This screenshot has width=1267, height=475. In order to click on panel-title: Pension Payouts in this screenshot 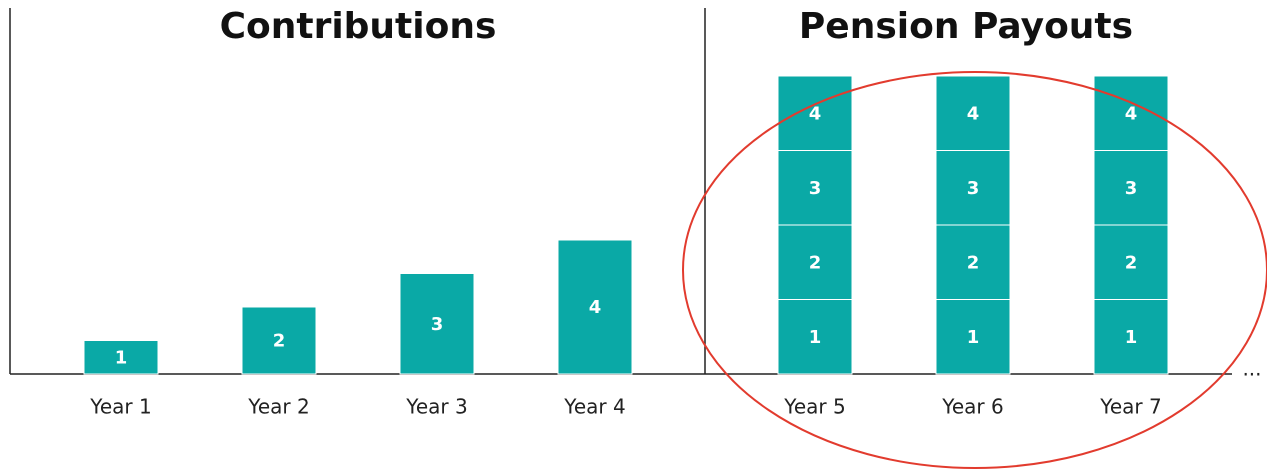, I will do `click(966, 26)`.